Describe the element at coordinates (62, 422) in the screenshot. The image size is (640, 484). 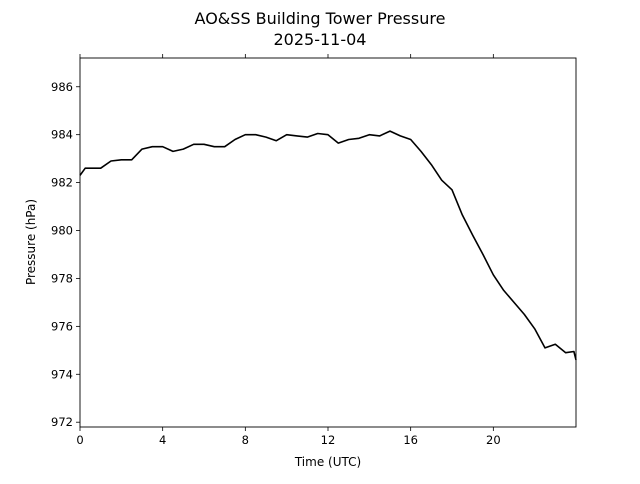
I see `y-tick-label: 972` at that location.